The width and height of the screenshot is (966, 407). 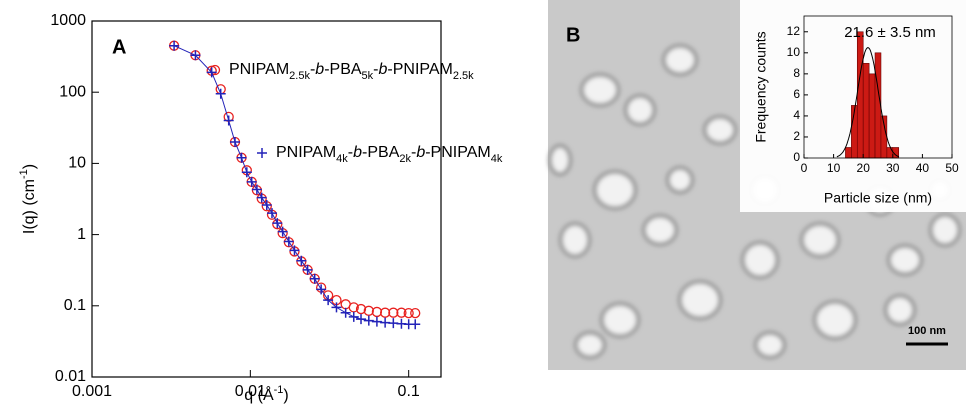 What do you see at coordinates (893, 168) in the screenshot?
I see `x-tick-label: 30` at bounding box center [893, 168].